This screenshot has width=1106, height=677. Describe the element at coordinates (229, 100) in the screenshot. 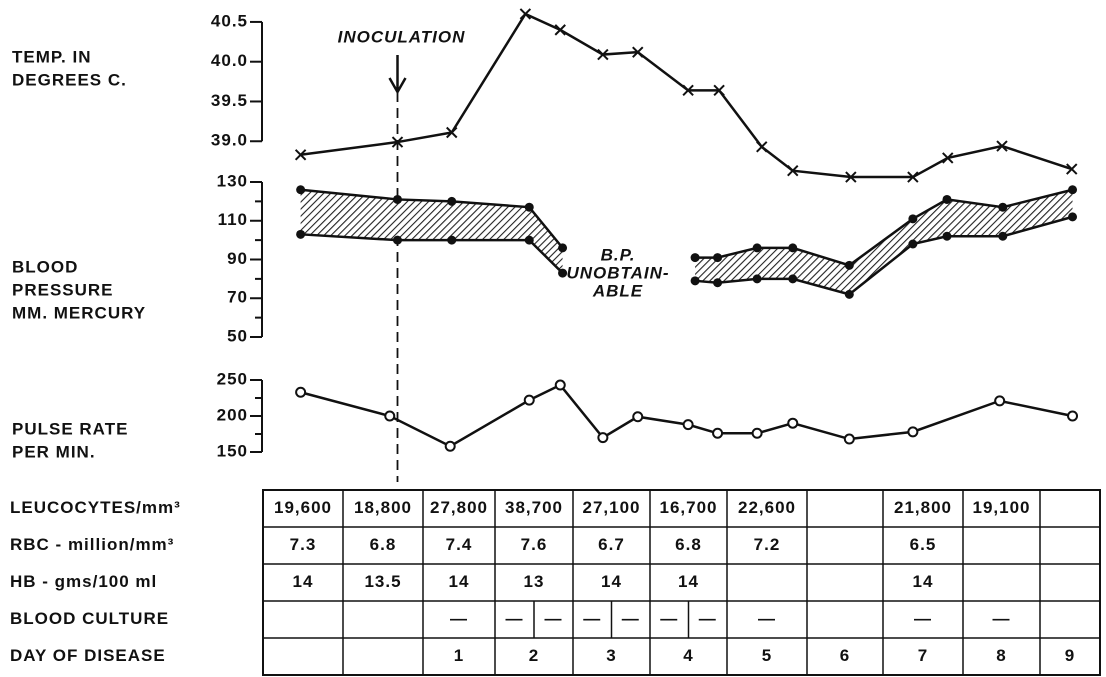

I see `y-tick-label: 39.5` at that location.